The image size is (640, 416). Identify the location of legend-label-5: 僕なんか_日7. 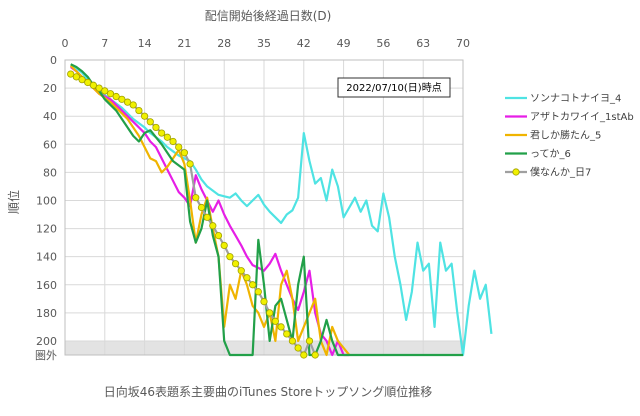
(560, 172).